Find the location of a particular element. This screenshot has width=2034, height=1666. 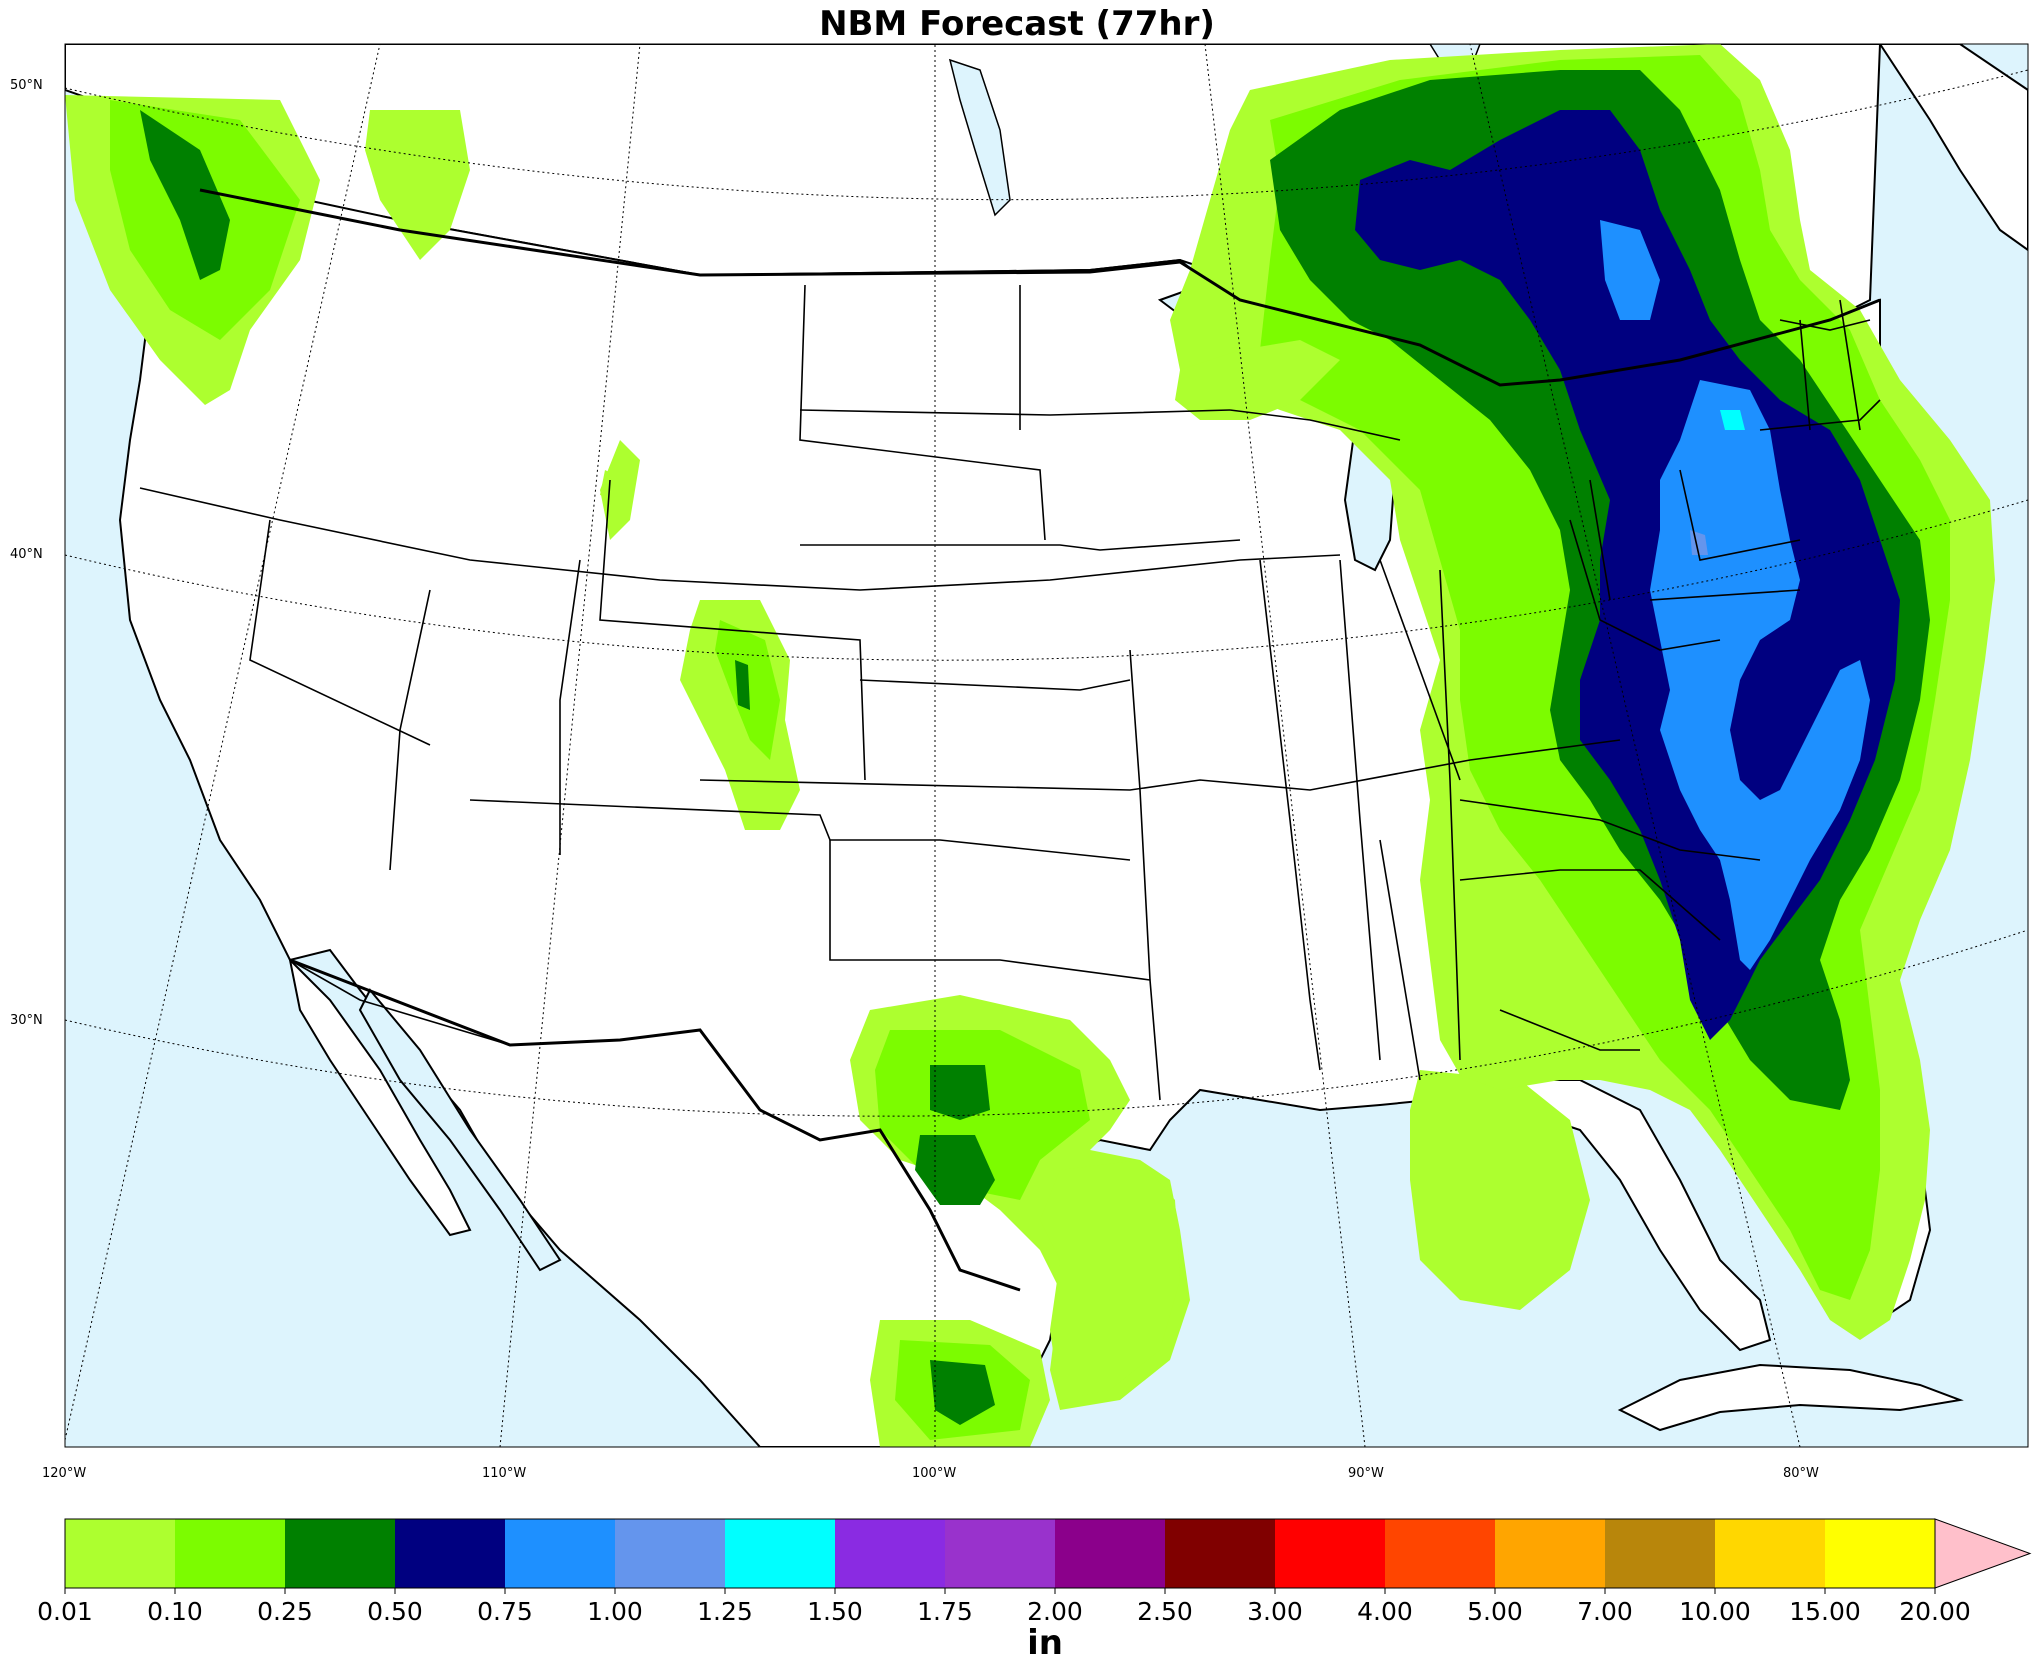

colorbar-tick-label: 10.00 is located at coordinates (1715, 1611).